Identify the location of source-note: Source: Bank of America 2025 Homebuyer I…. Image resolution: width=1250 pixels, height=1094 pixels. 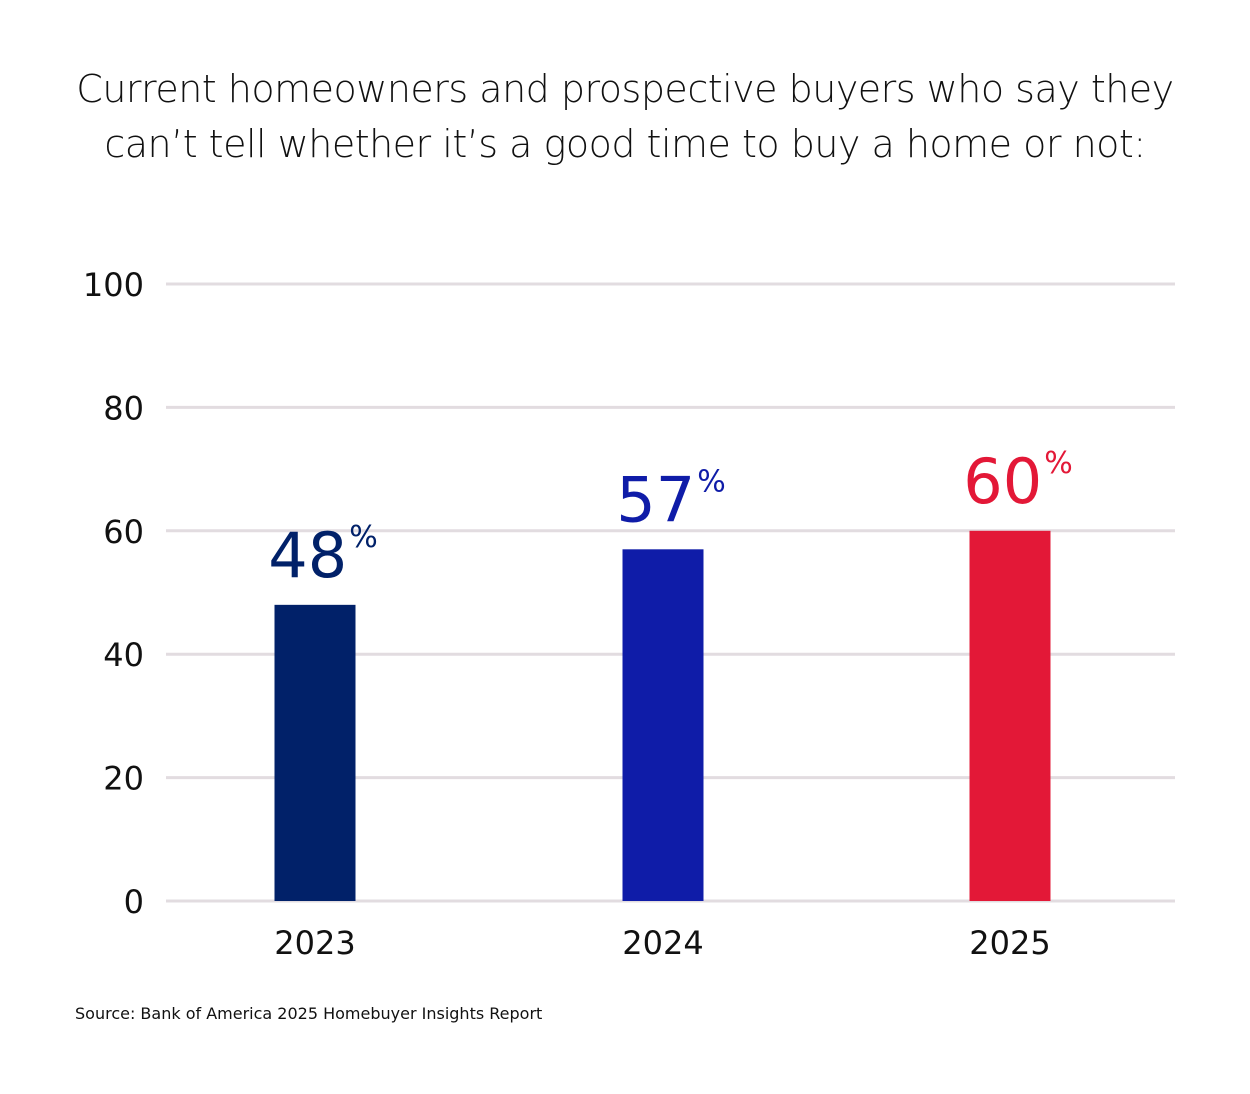
(309, 1013).